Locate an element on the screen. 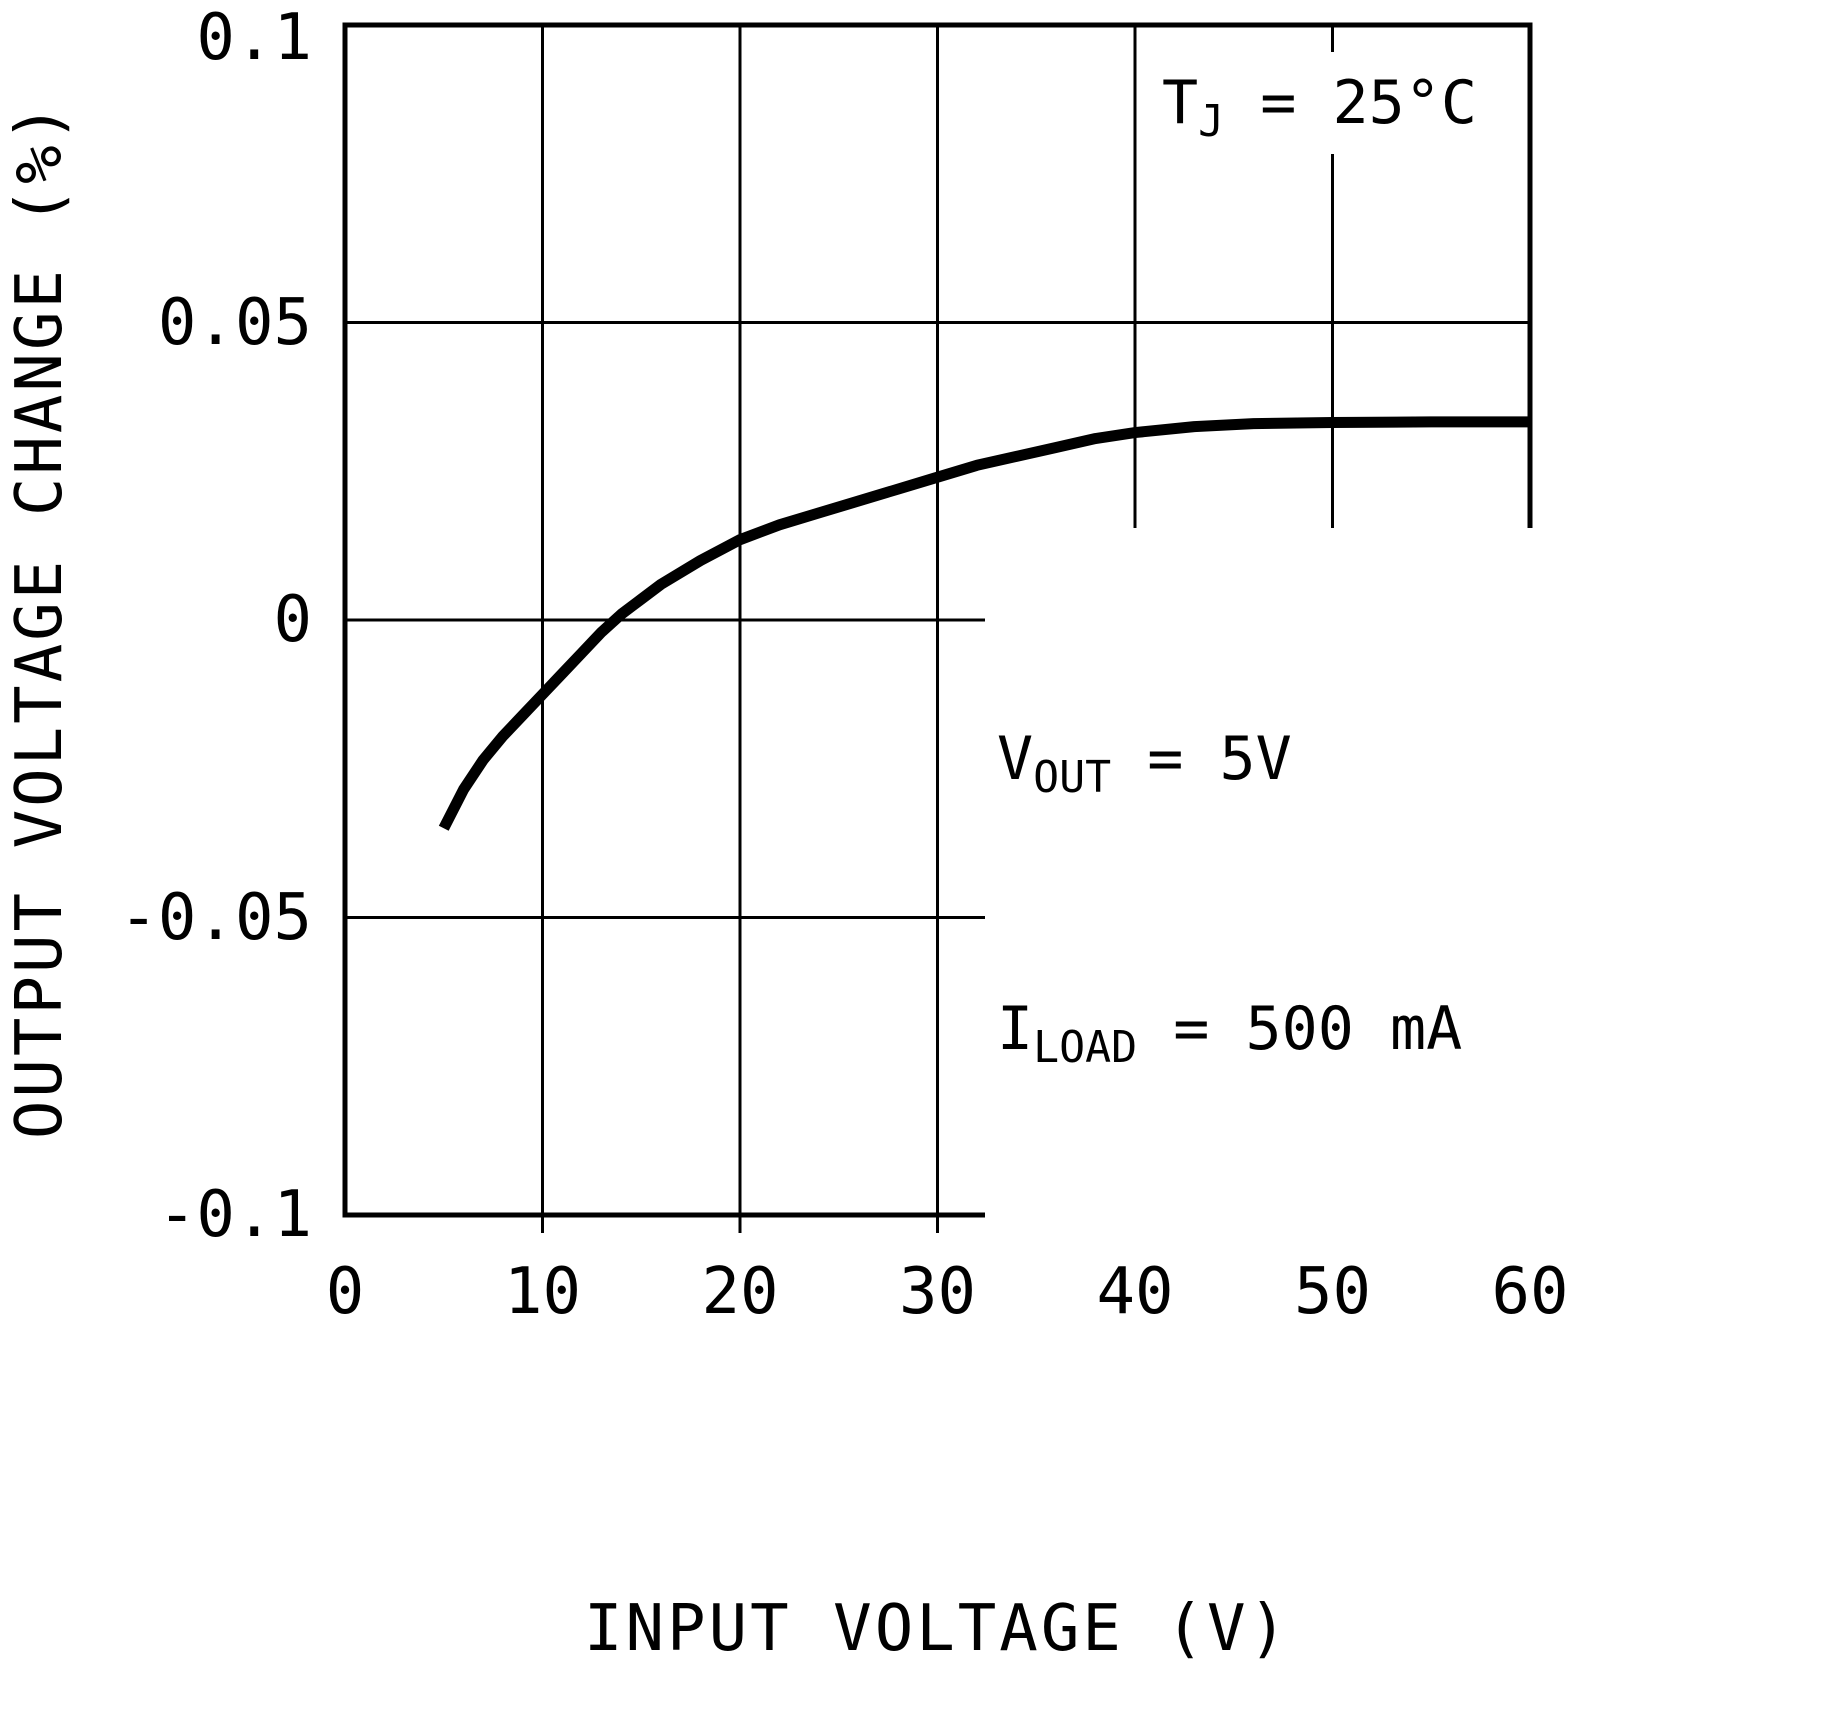 The width and height of the screenshot is (1848, 1720). y-tick-label: -0.1 is located at coordinates (234, 1215).